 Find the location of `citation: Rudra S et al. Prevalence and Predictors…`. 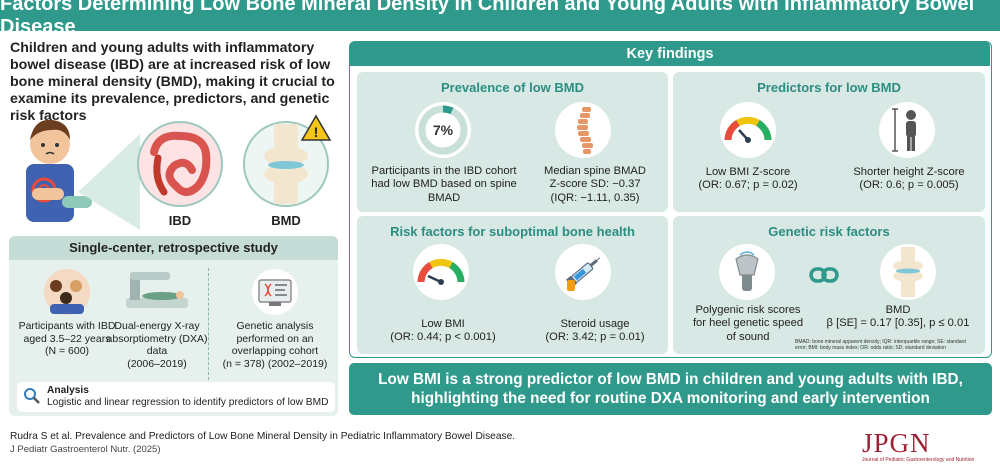

citation: Rudra S et al. Prevalence and Predictors… is located at coordinates (262, 443).